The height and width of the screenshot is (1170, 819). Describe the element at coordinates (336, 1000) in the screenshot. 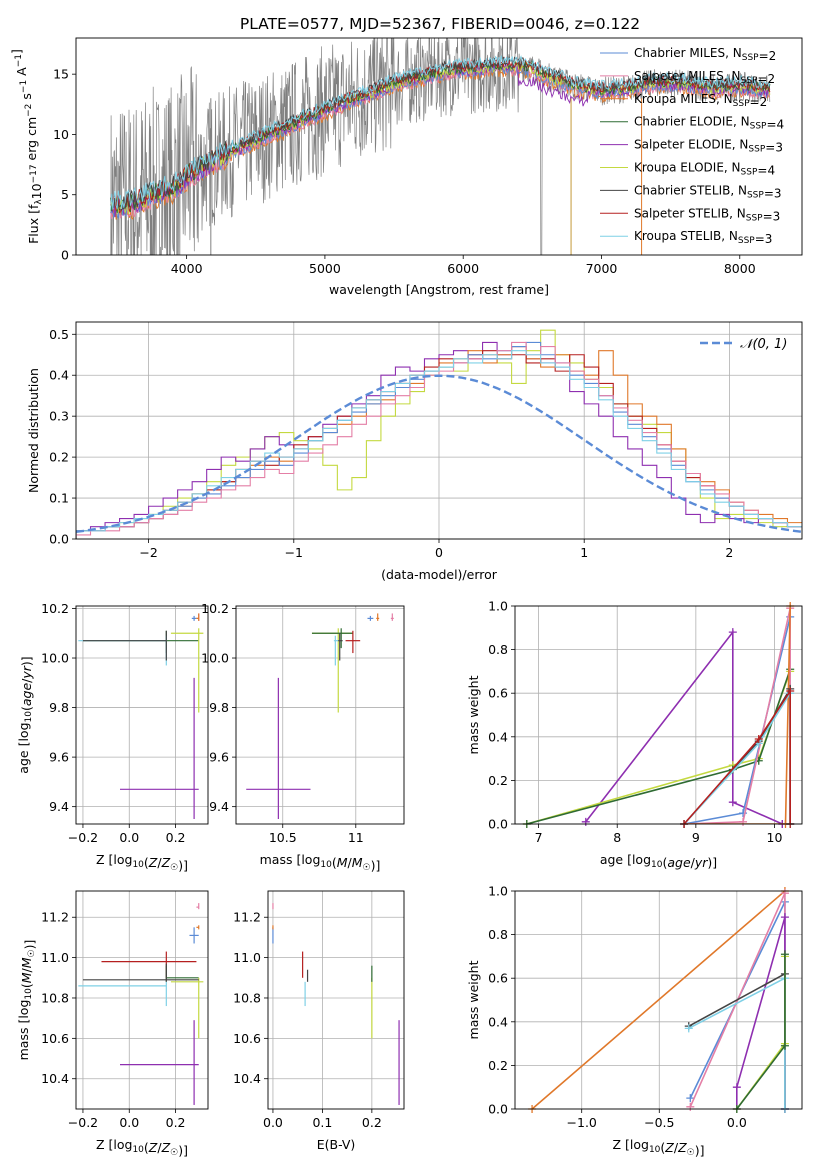

I see `mass_vs_EBV-frame` at that location.